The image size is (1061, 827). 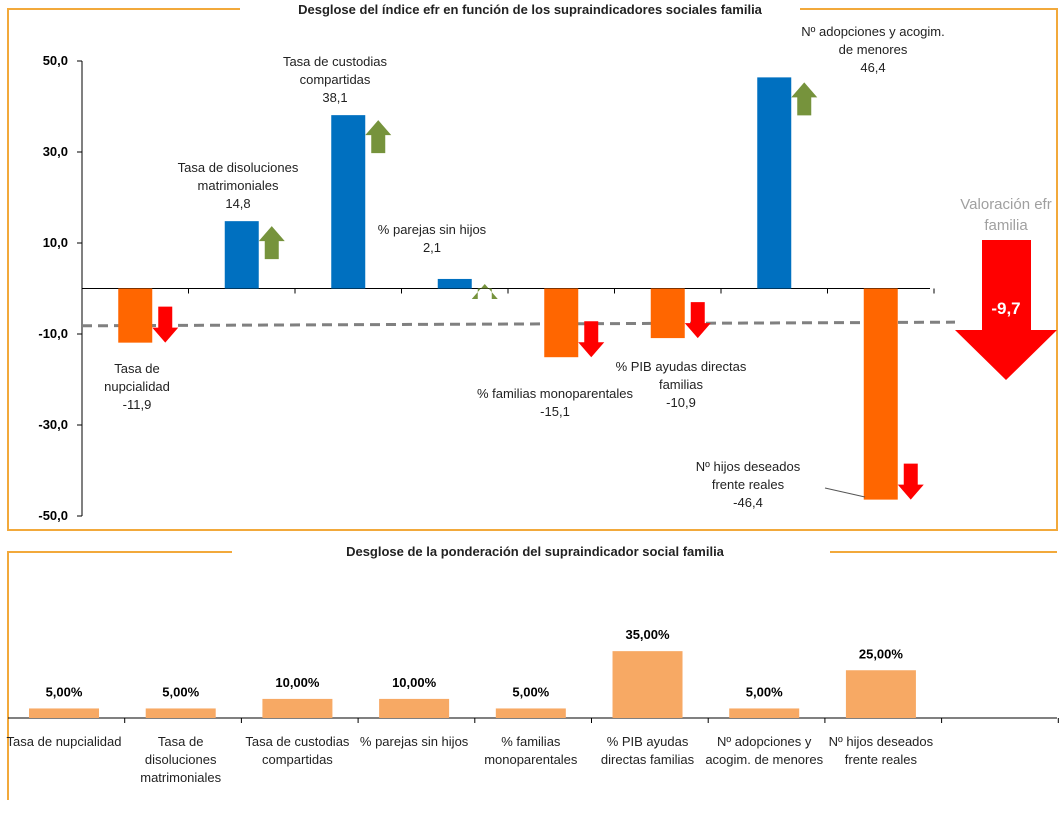 What do you see at coordinates (1006, 215) in the screenshot?
I see `summary-label: Valoración efr familia` at bounding box center [1006, 215].